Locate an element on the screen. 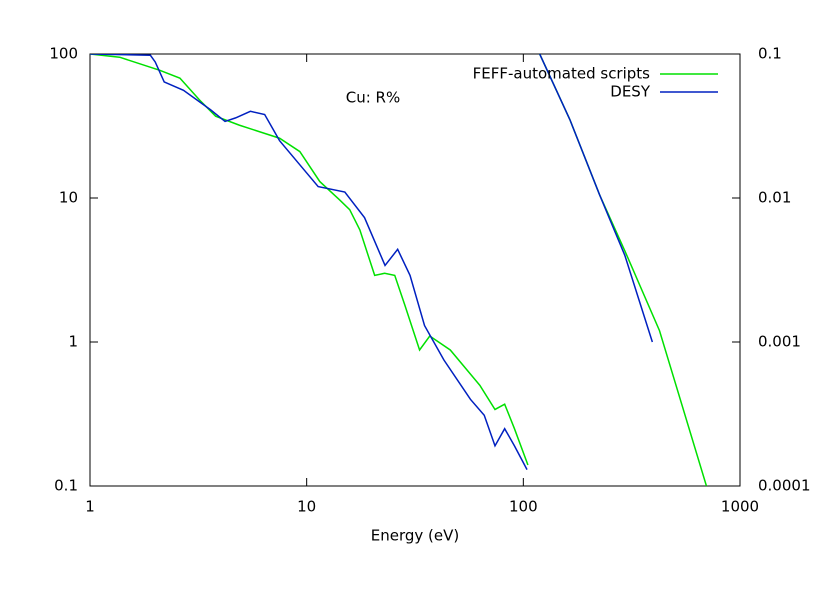 The image size is (820, 604). x-tick-label: 10 is located at coordinates (306, 507).